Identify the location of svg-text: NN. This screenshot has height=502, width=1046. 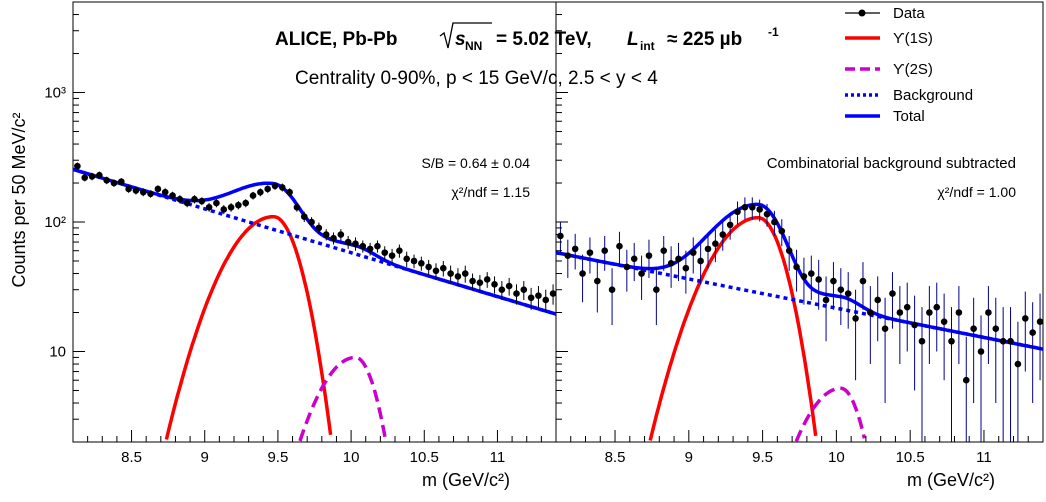
(473, 46).